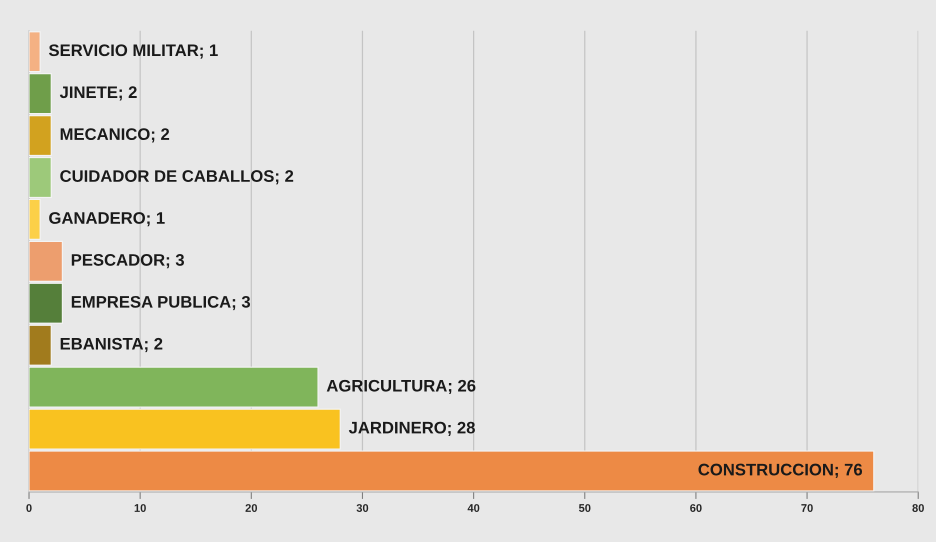 This screenshot has height=542, width=936. I want to click on x-tick-label: 0, so click(29, 508).